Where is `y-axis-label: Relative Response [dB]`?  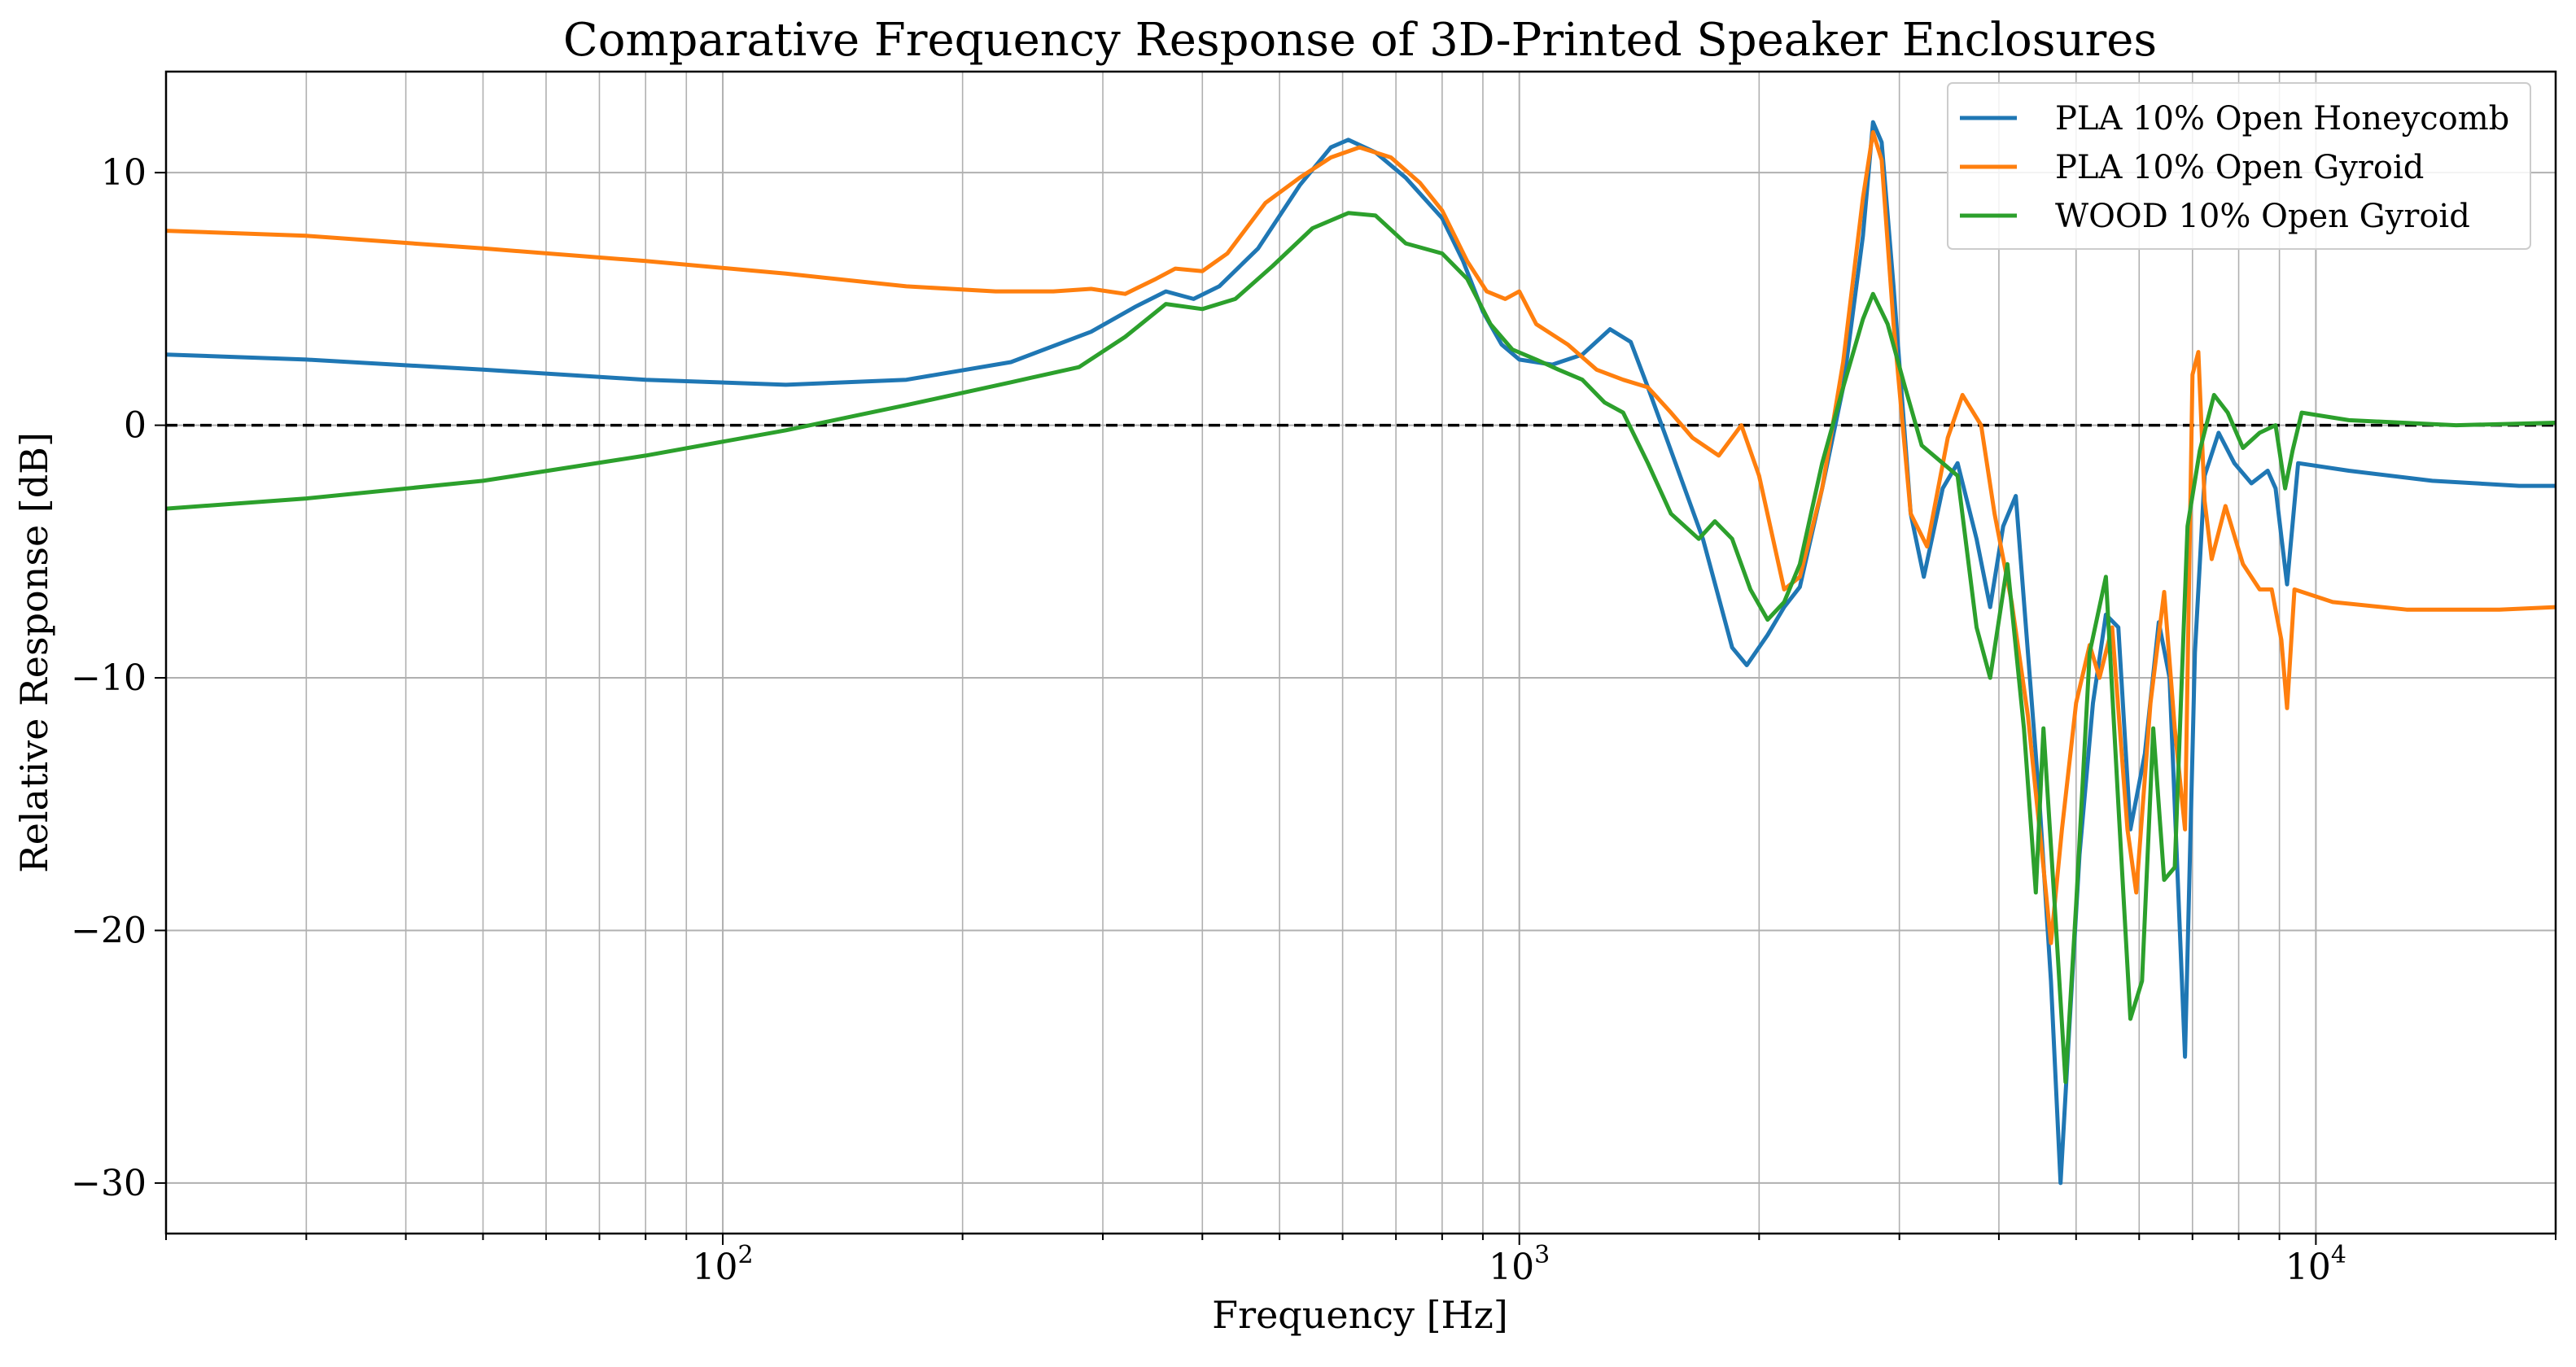 y-axis-label: Relative Response [dB] is located at coordinates (34, 652).